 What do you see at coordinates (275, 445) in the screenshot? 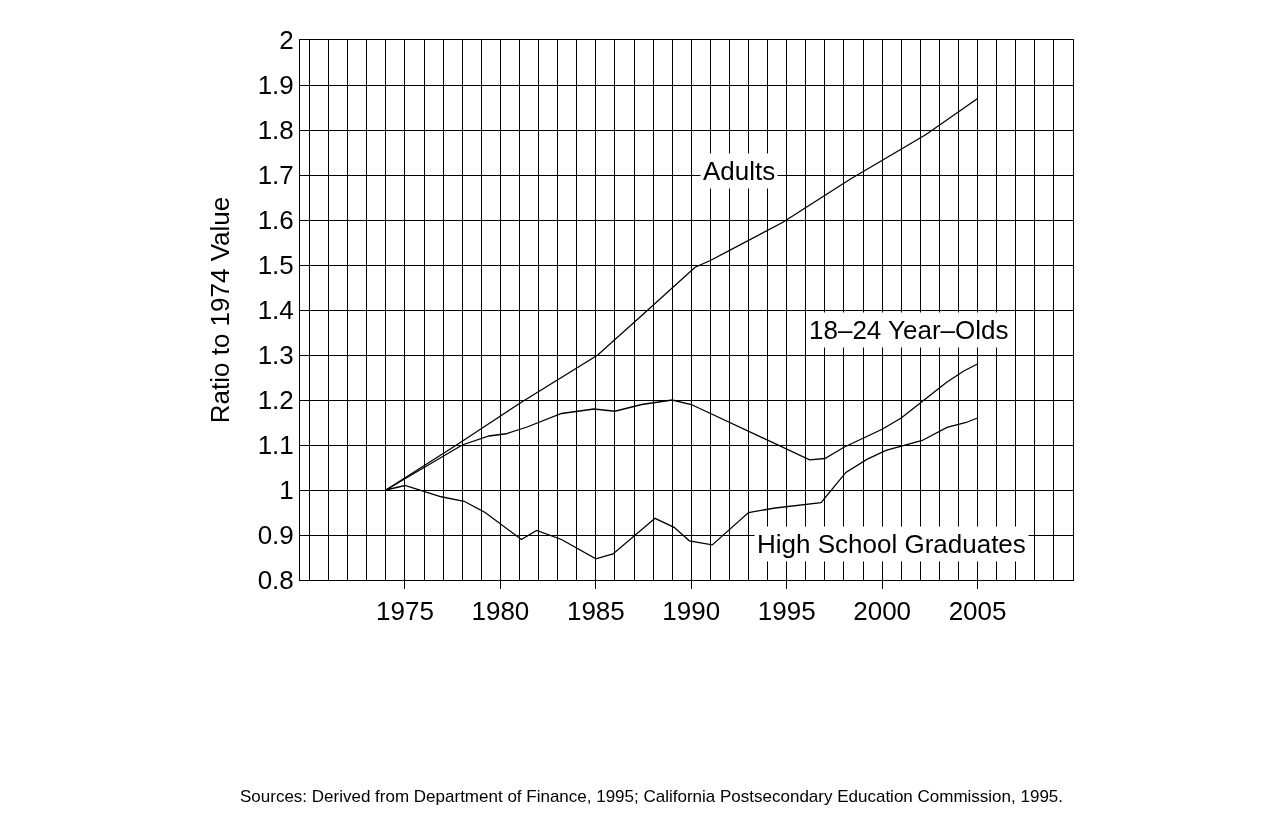
I see `y-tick-label: 1.1` at bounding box center [275, 445].